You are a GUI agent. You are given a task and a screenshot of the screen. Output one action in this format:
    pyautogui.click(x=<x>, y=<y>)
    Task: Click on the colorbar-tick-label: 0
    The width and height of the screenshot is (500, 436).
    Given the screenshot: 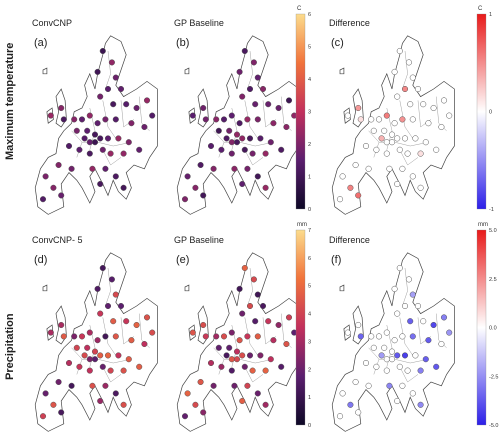 What is the action you would take?
    pyautogui.click(x=309, y=426)
    